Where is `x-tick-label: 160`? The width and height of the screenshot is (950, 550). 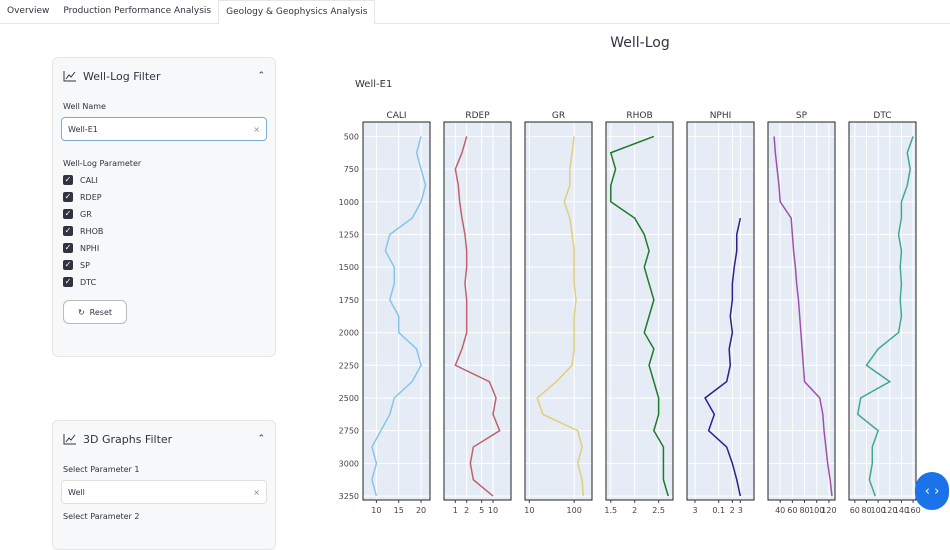 x-tick-label: 160 is located at coordinates (912, 510).